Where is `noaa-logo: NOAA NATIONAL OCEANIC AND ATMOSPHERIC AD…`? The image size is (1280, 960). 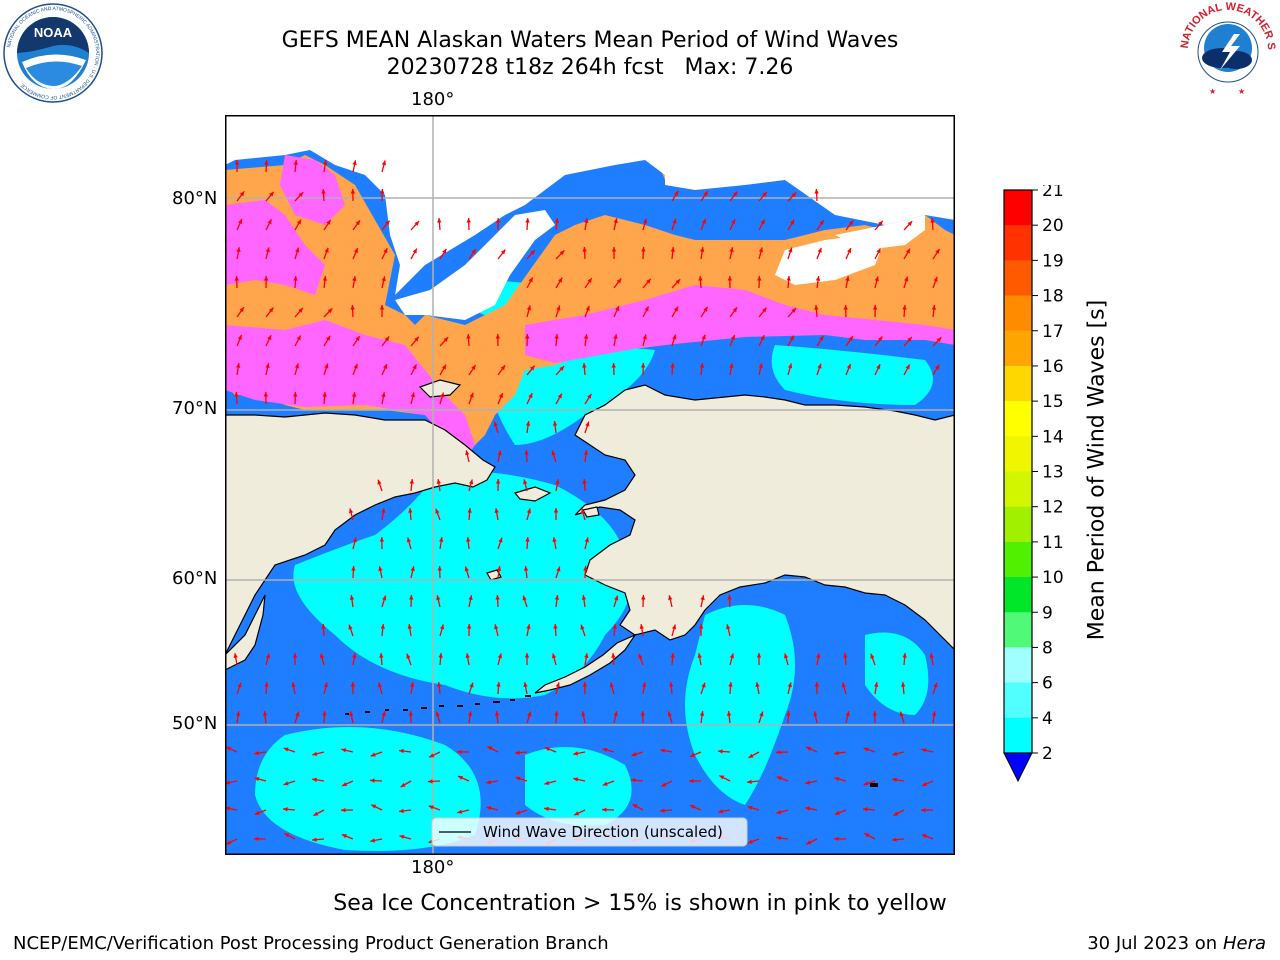
noaa-logo: NOAA NATIONAL OCEANIC AND ATMOSPHERIC AD… is located at coordinates (53, 53).